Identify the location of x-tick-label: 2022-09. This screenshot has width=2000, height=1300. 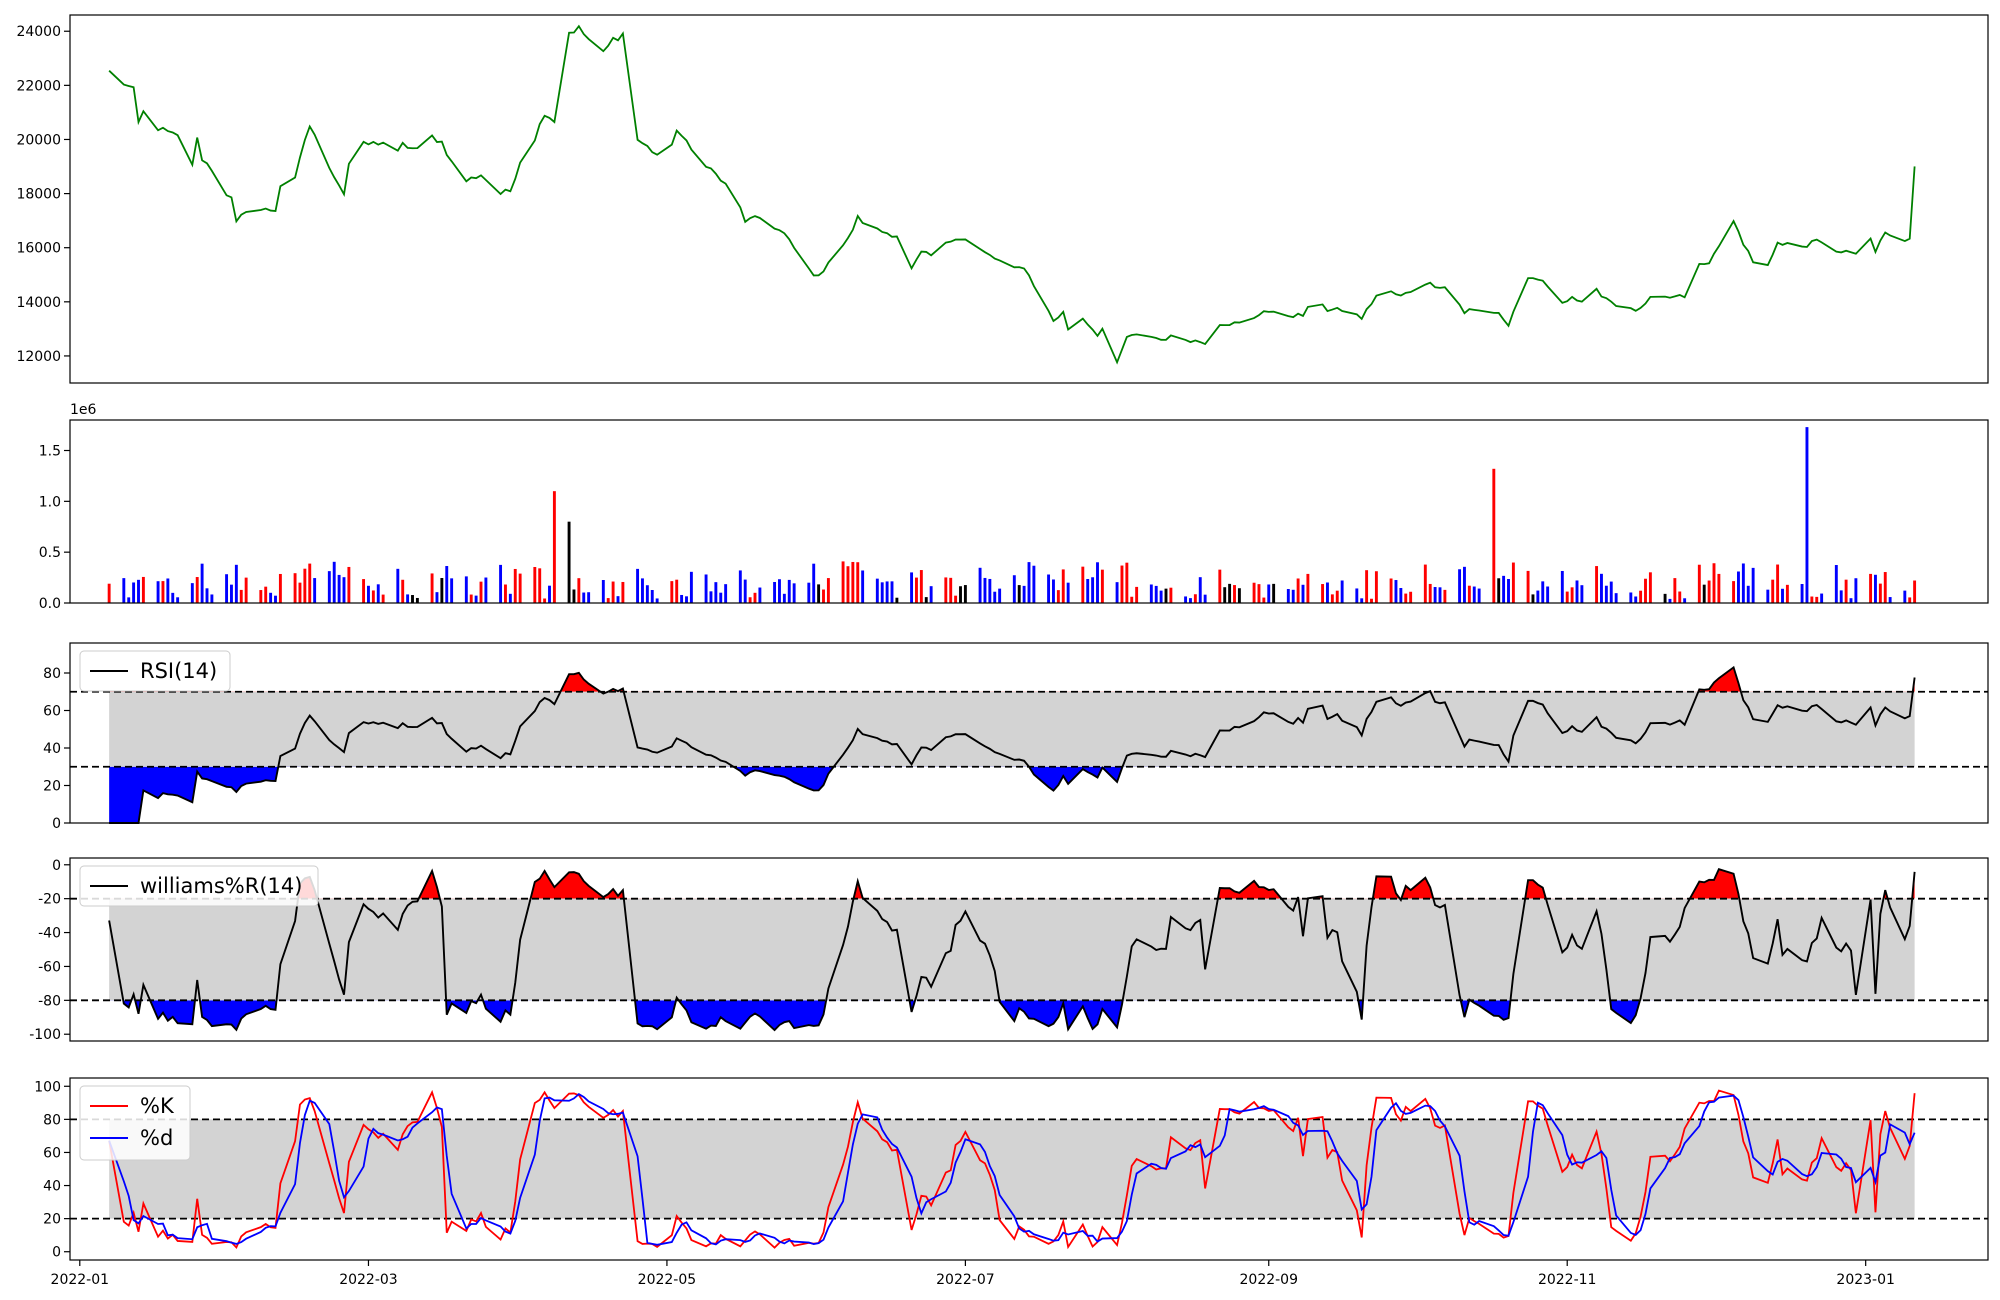
(1269, 1280).